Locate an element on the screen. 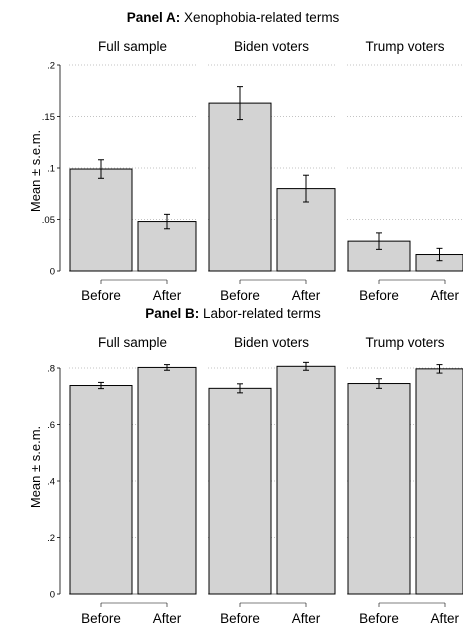 The height and width of the screenshot is (631, 463). panel-a-label: Panel A: is located at coordinates (154, 17).